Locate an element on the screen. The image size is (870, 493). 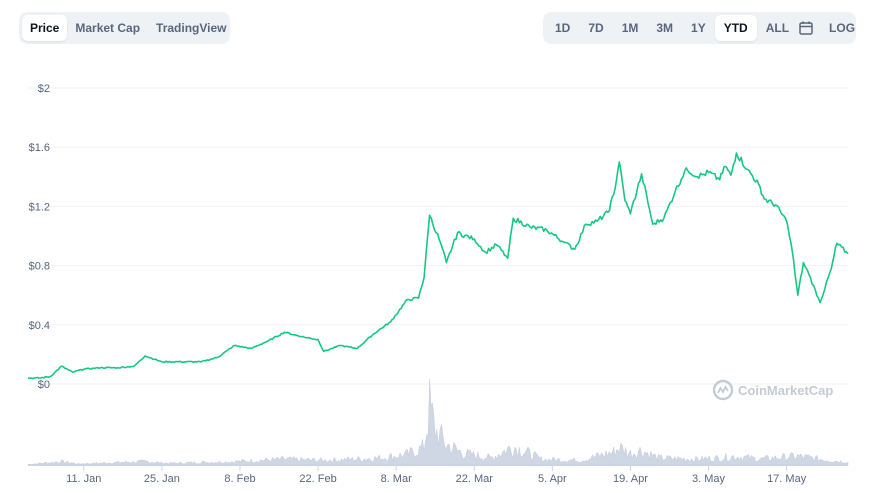
y-tick-label: $0 is located at coordinates (44, 385).